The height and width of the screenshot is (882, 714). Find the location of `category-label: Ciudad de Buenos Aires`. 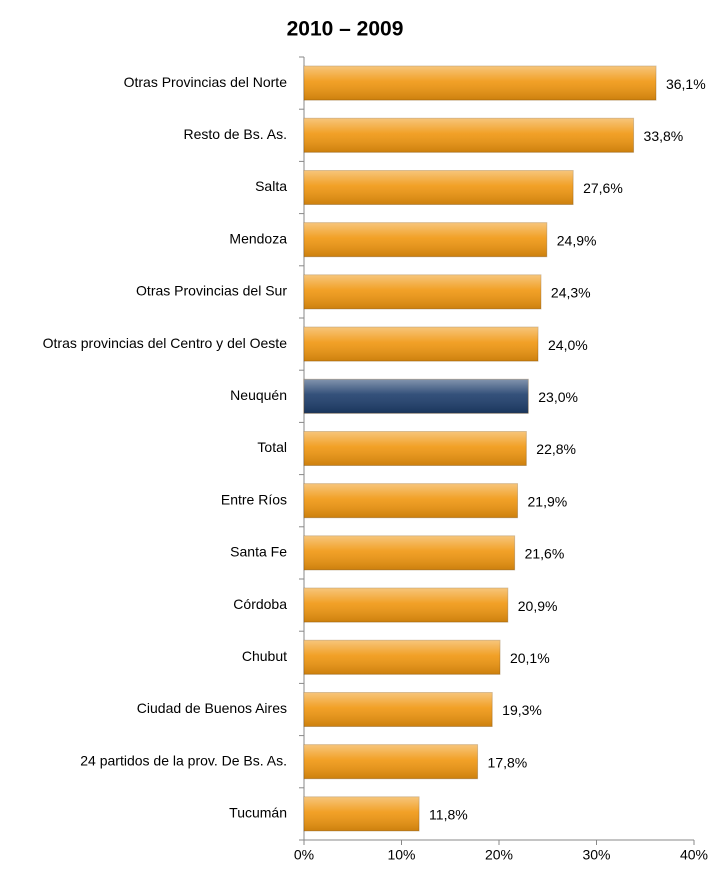

category-label: Ciudad de Buenos Aires is located at coordinates (212, 708).